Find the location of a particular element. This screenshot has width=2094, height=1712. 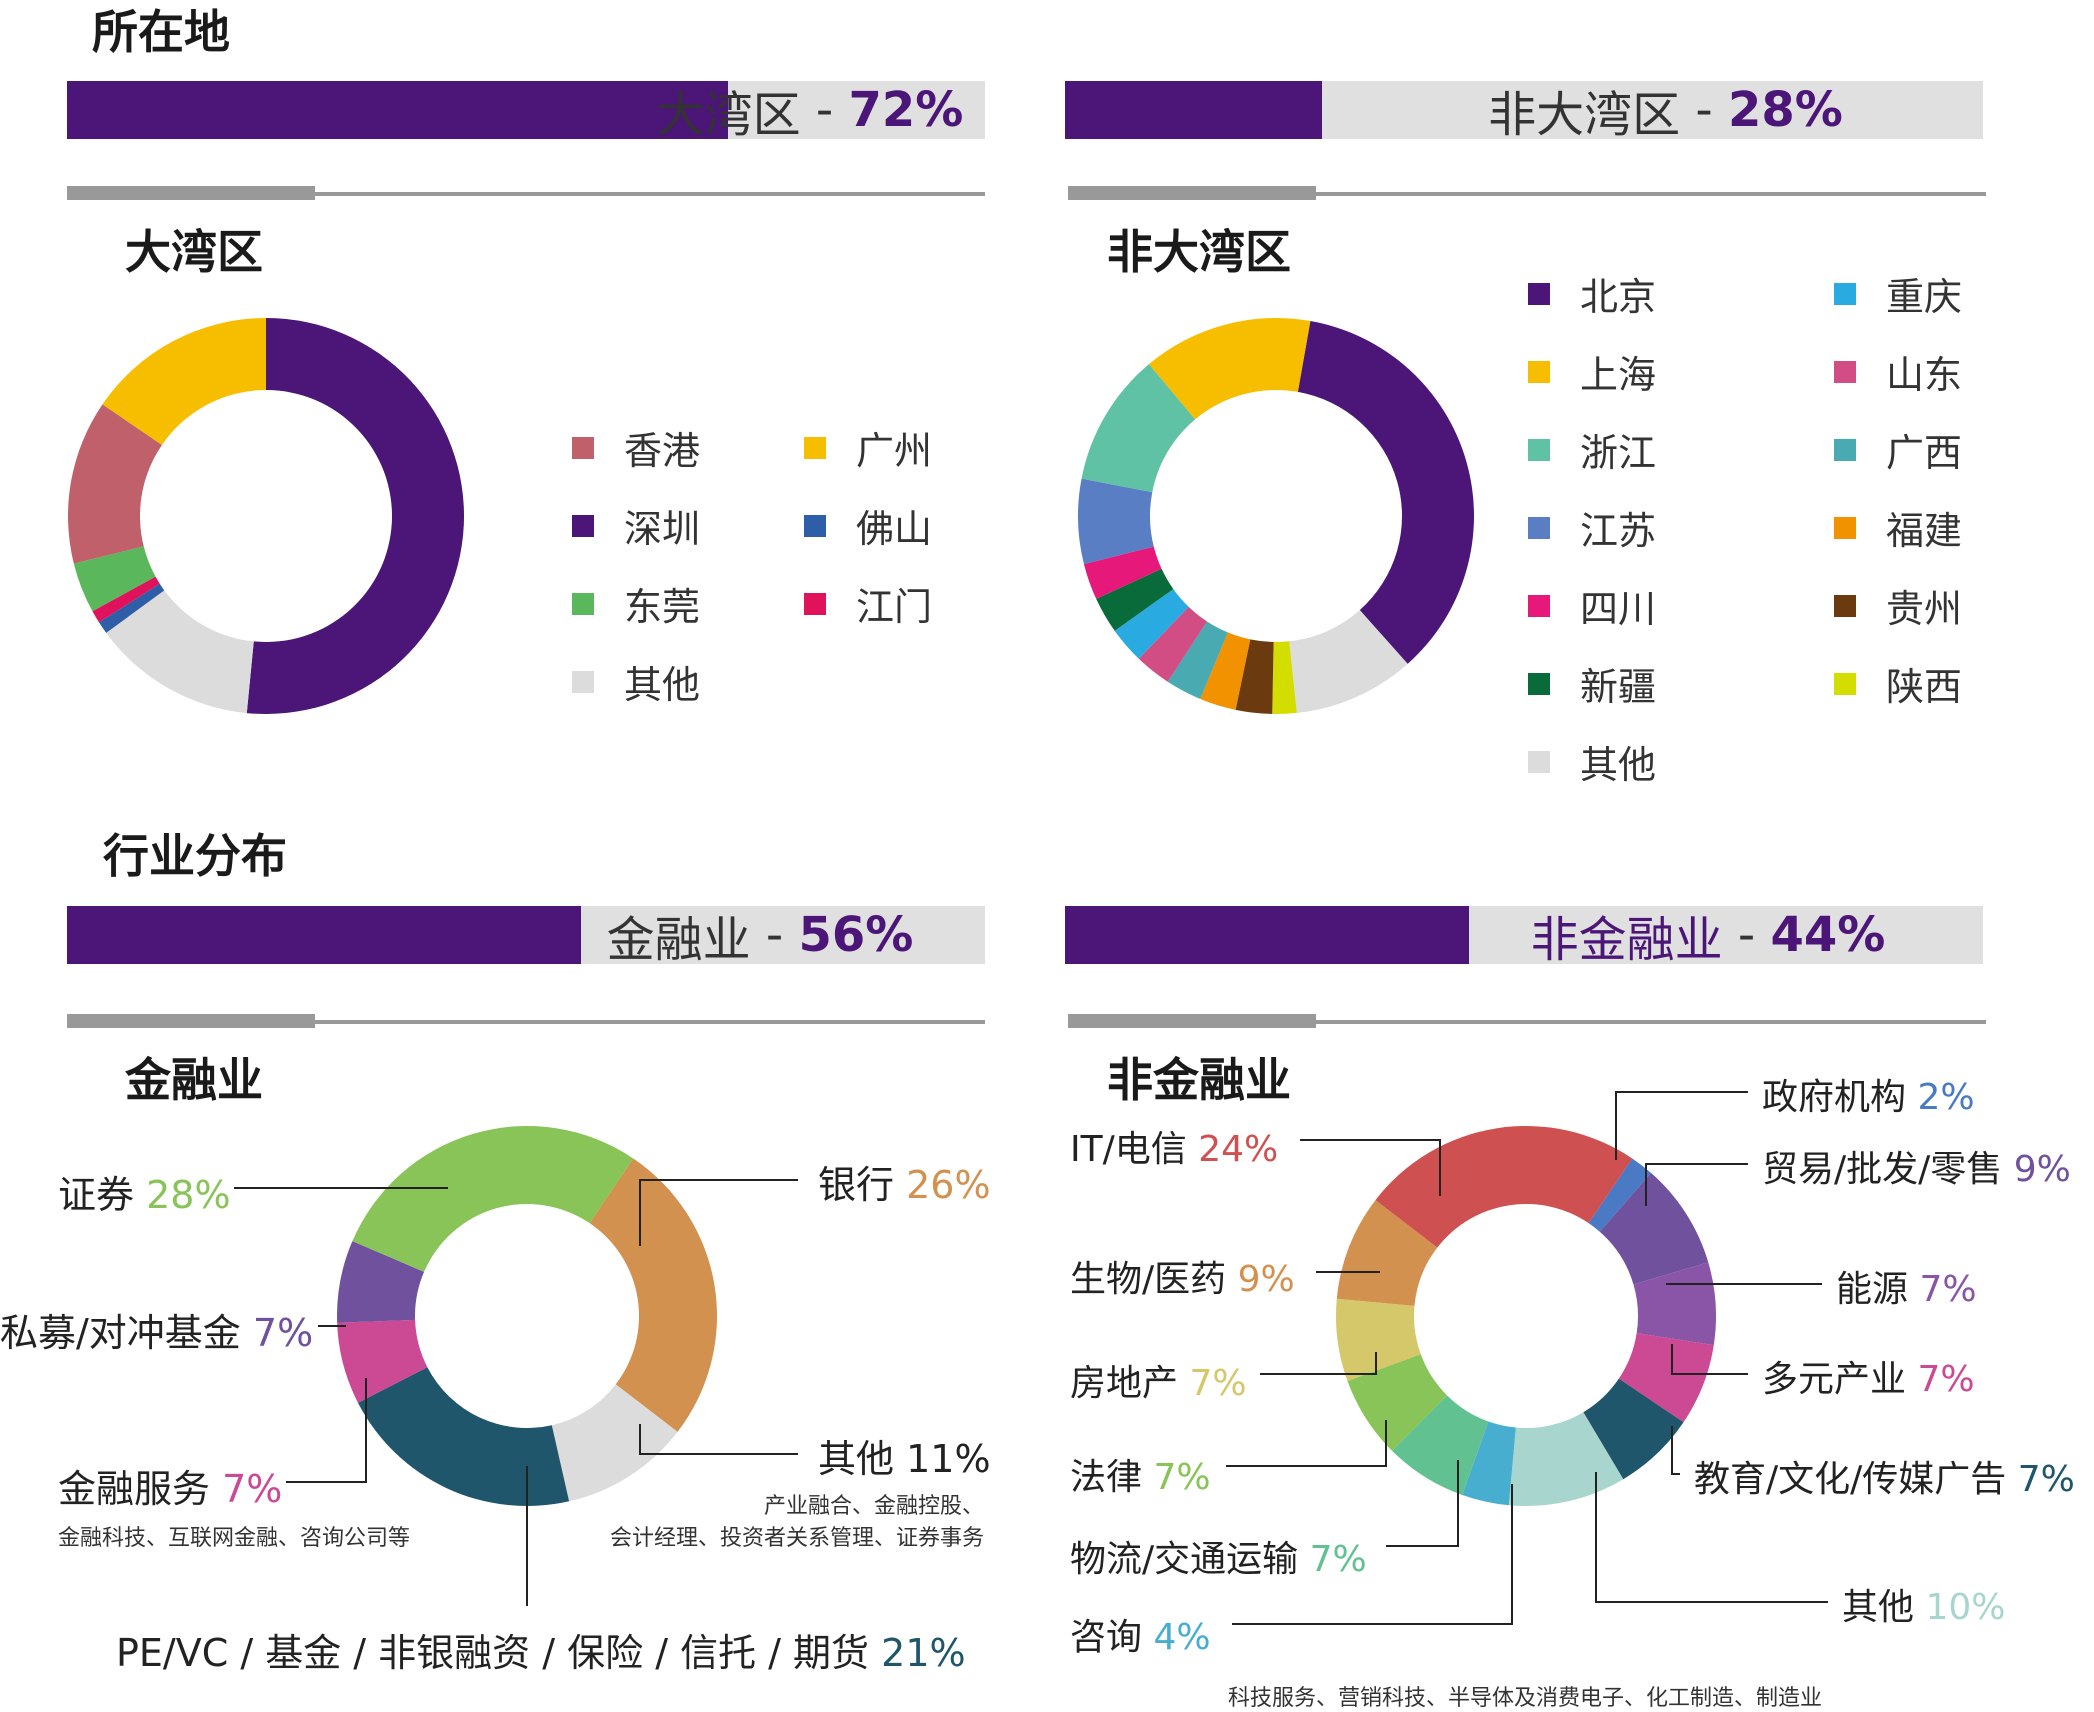

legend-item: 贵州 is located at coordinates (1898, 605).